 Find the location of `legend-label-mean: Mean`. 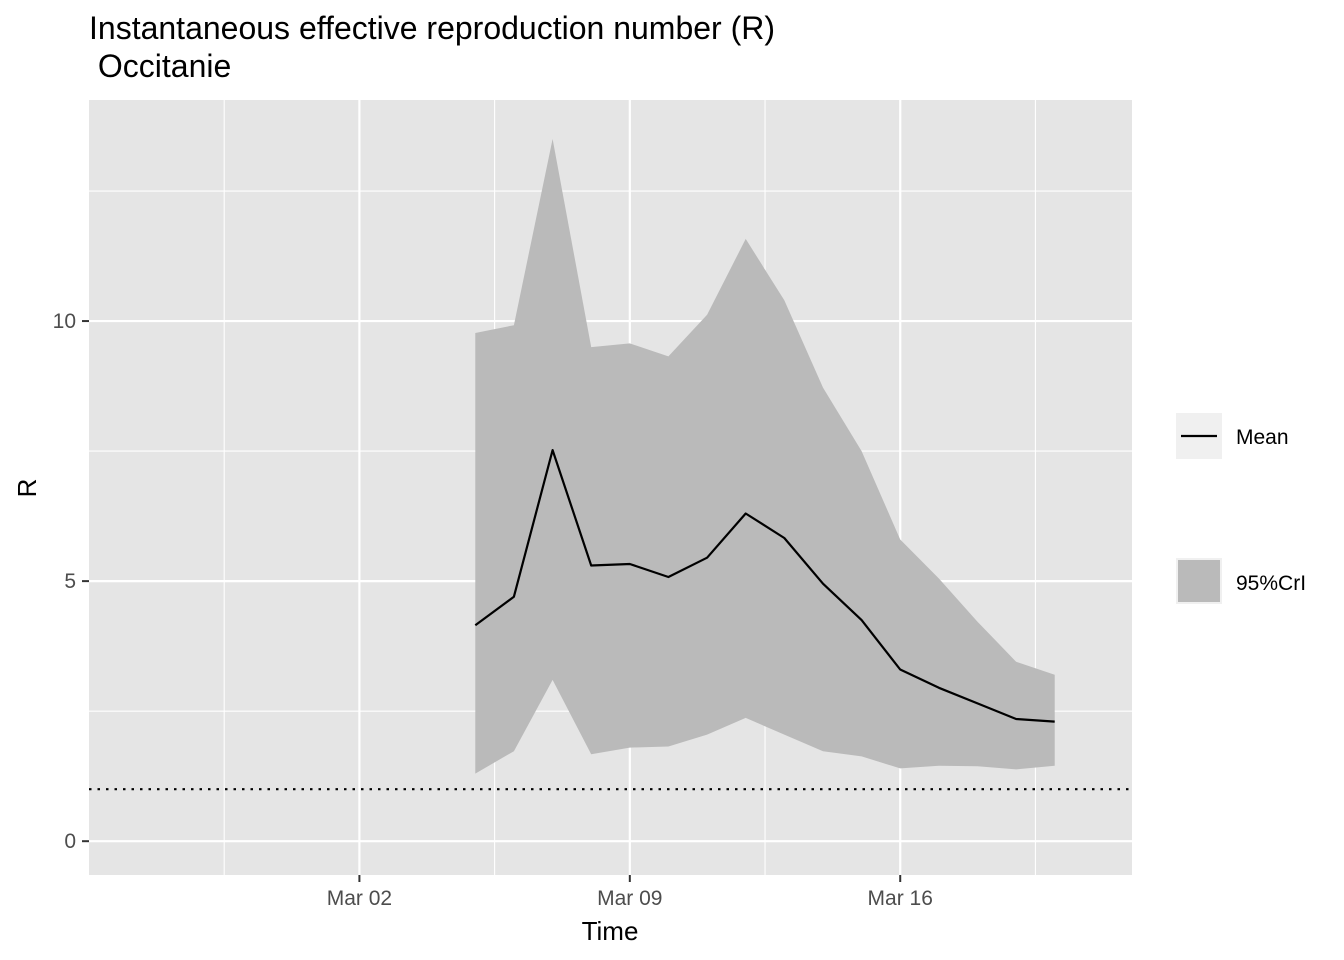

legend-label-mean: Mean is located at coordinates (1262, 437).